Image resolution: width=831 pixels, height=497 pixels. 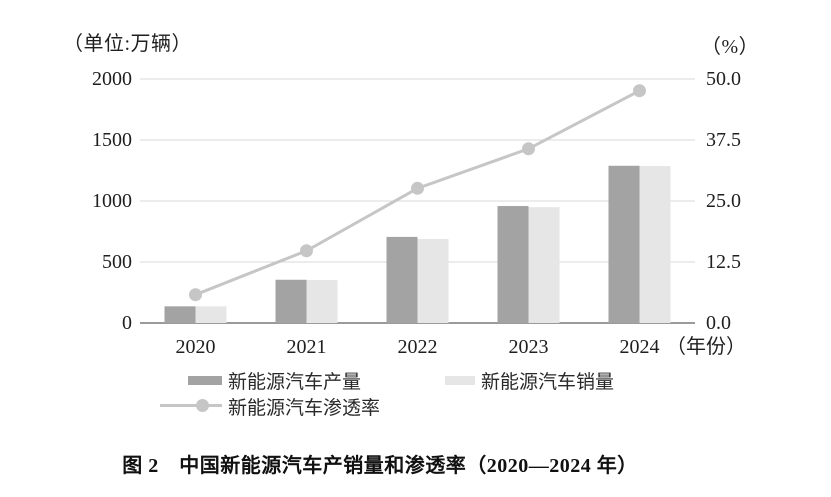 I want to click on left-tick-0: 0, so click(x=127, y=323).